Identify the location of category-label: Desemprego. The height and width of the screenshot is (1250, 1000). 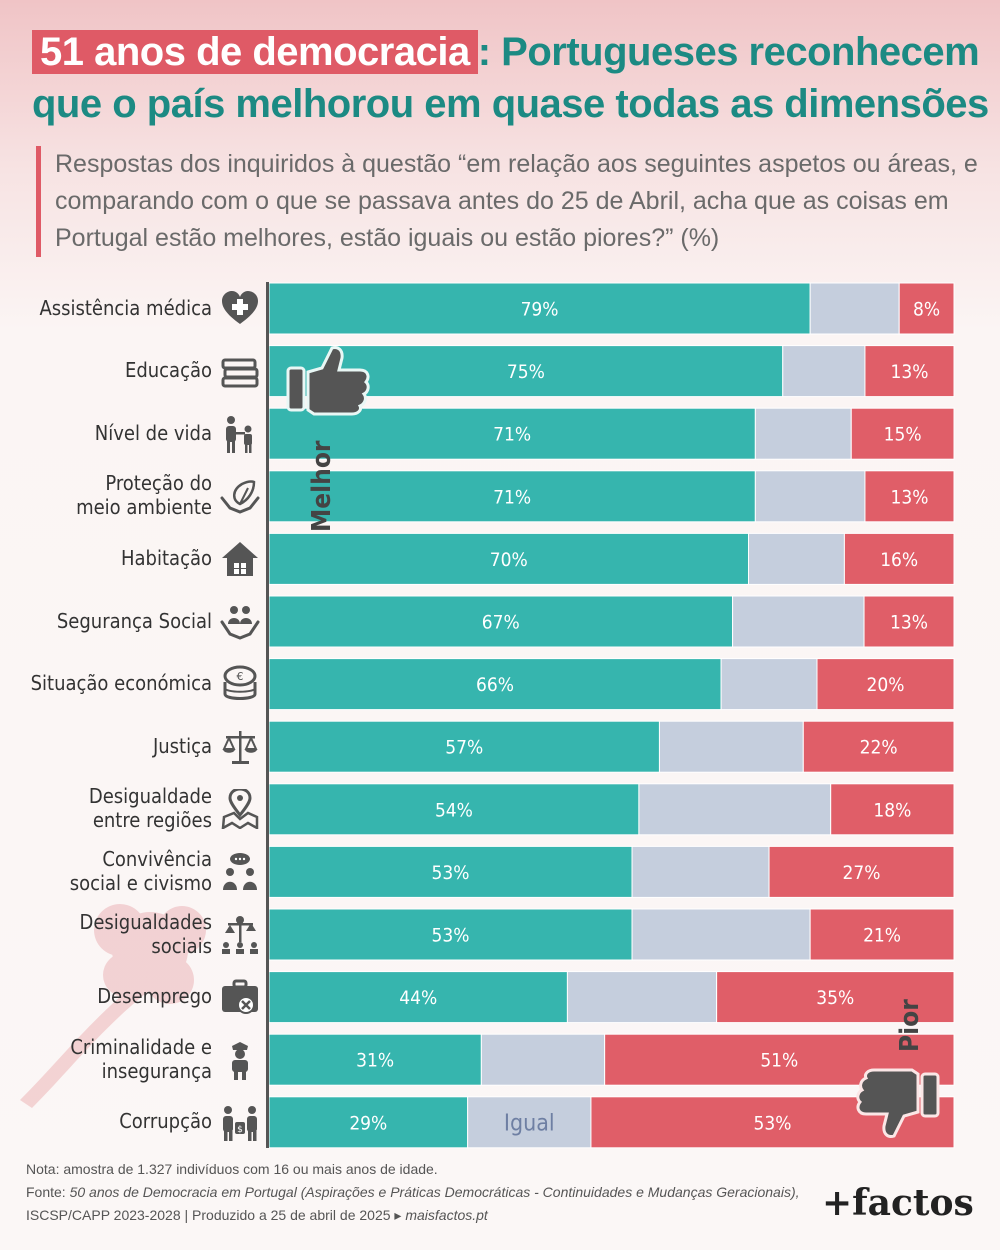
(106, 996).